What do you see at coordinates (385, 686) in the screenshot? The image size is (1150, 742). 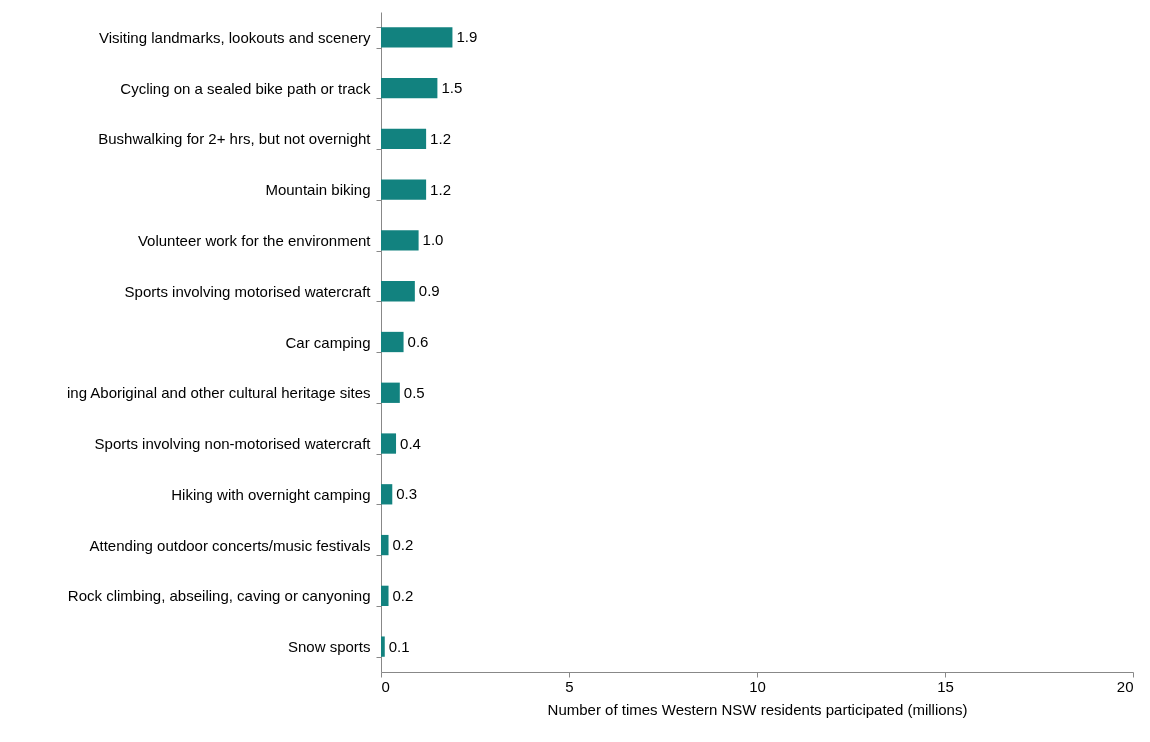 I see `x-tick-label: 0` at bounding box center [385, 686].